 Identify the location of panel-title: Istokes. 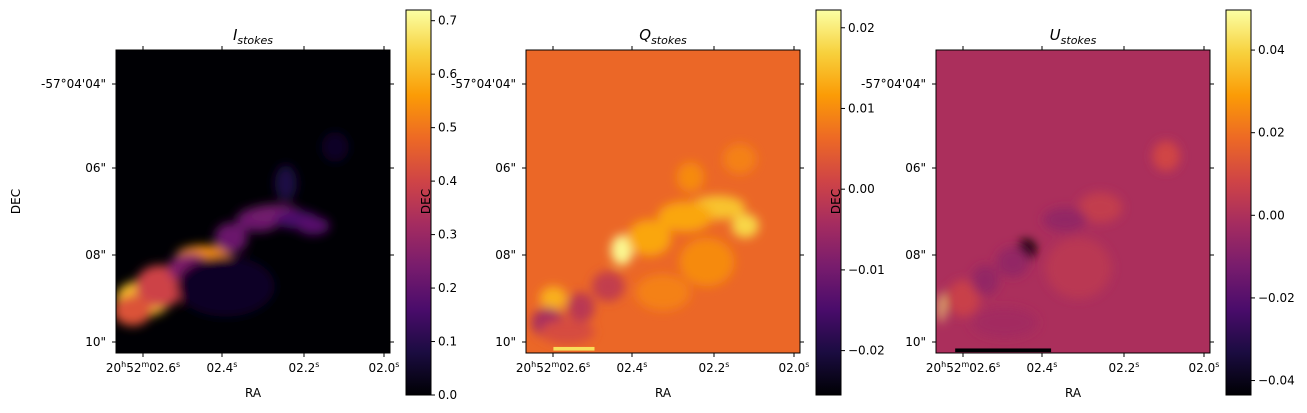
(253, 36).